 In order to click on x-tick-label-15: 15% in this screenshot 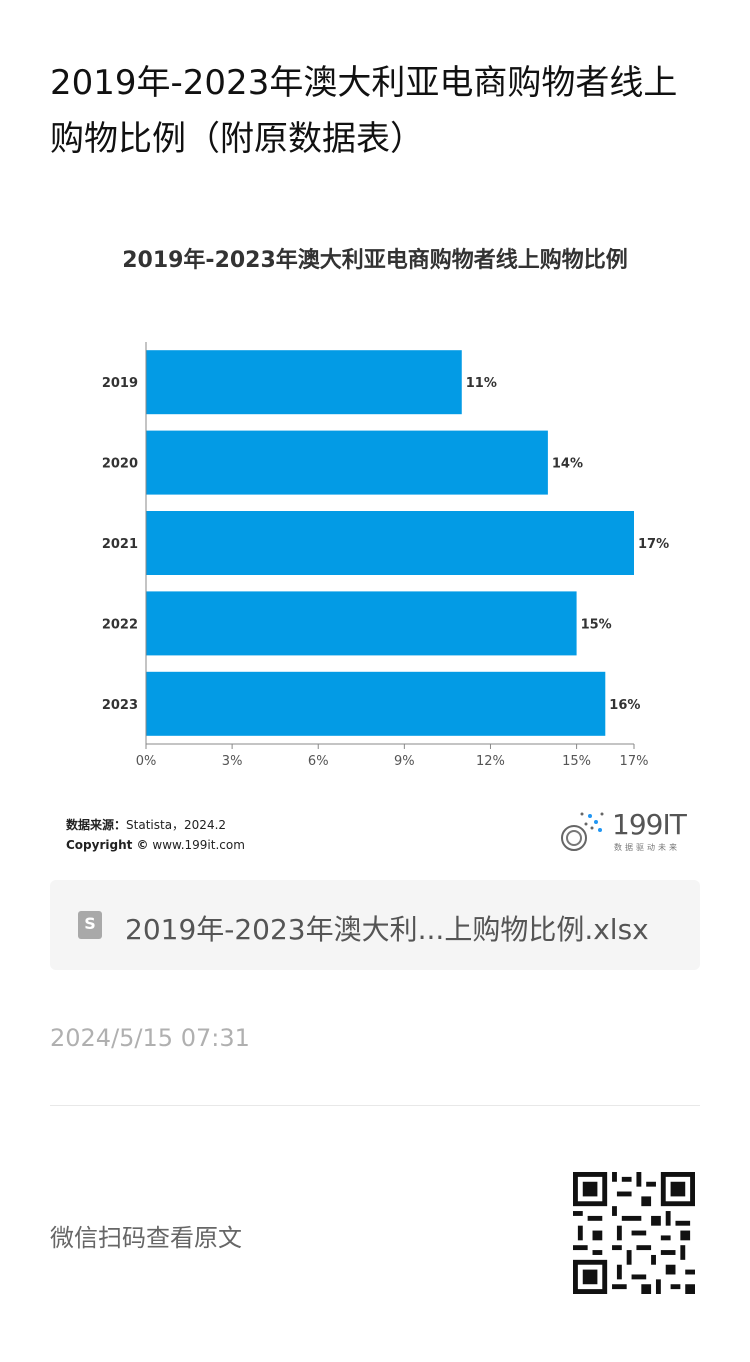, I will do `click(576, 761)`.